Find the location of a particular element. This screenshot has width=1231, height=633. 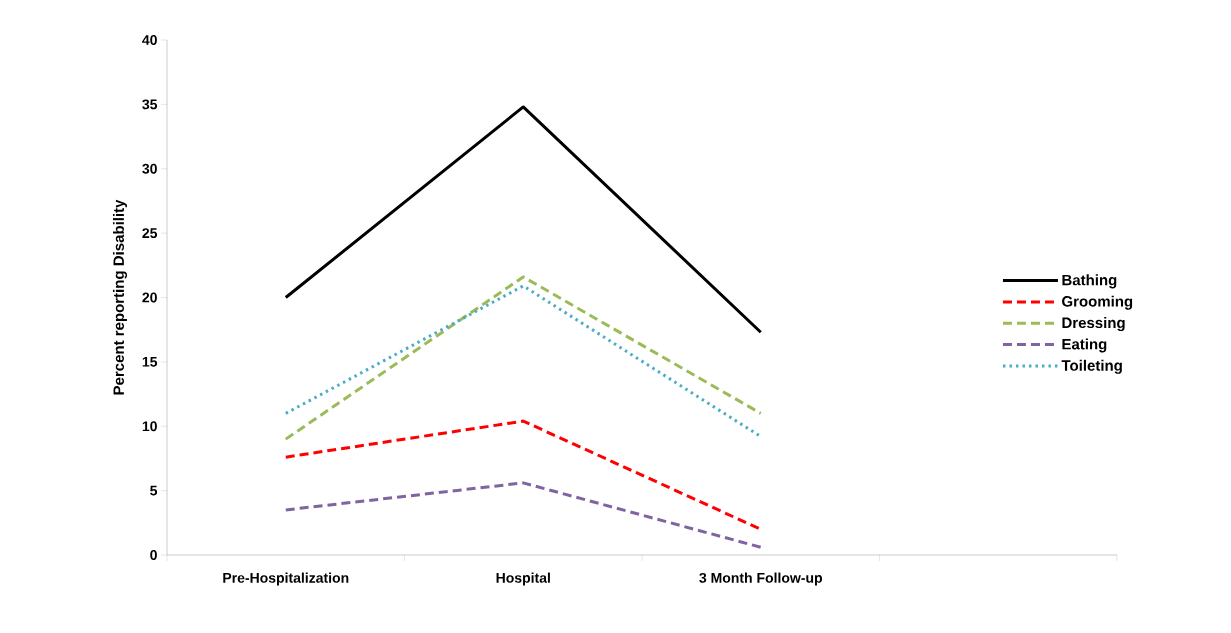

legend-label: Dressing is located at coordinates (1093, 324).